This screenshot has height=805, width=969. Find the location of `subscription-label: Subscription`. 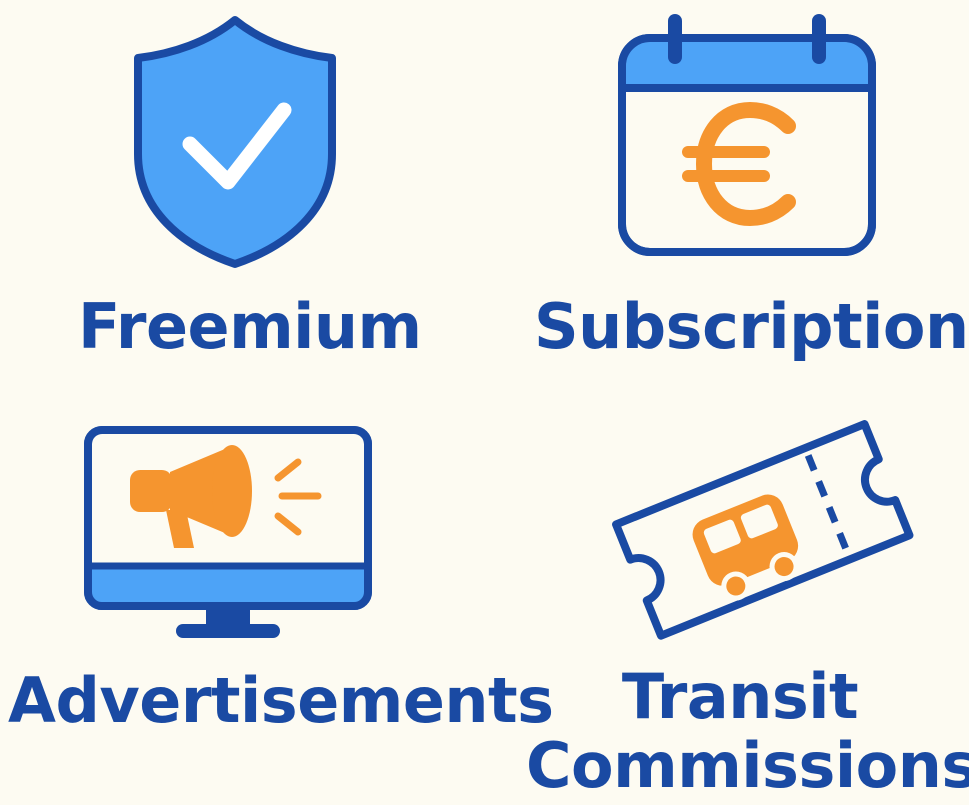

subscription-label: Subscription is located at coordinates (751, 326).